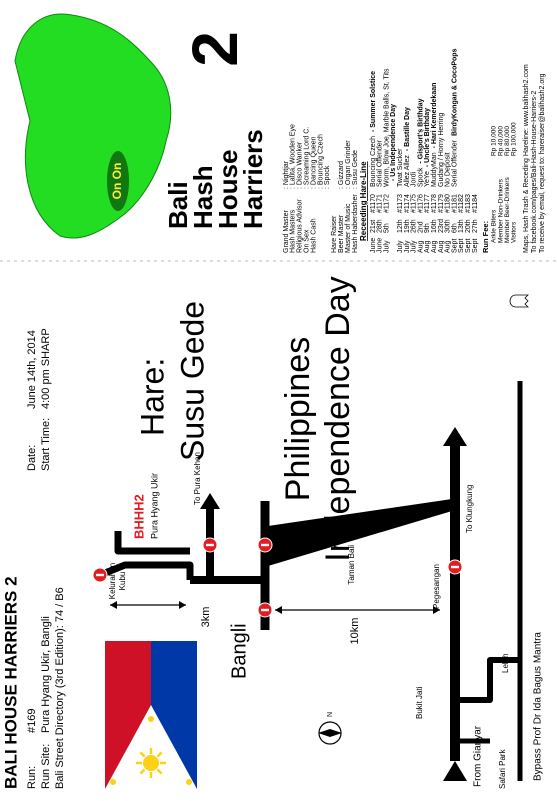  Describe the element at coordinates (434, 226) in the screenshot. I see `hareline-day: 16th` at that location.